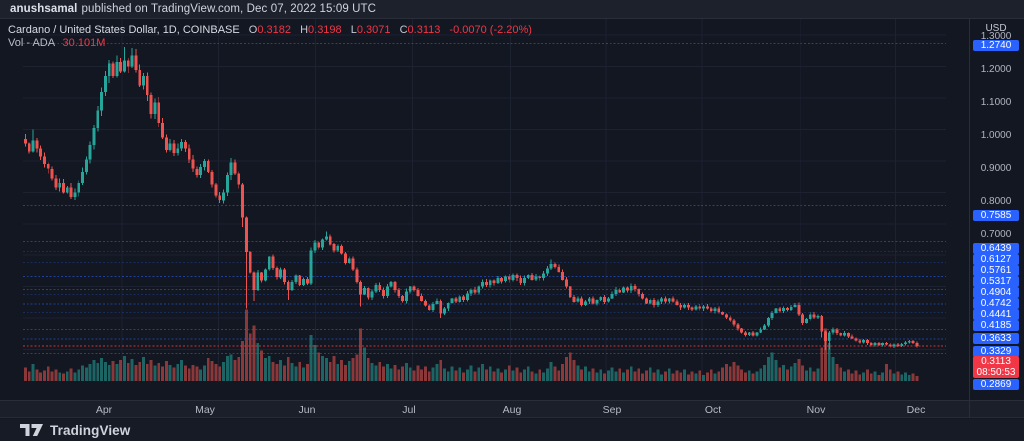  I want to click on volume-series, so click(471, 345).